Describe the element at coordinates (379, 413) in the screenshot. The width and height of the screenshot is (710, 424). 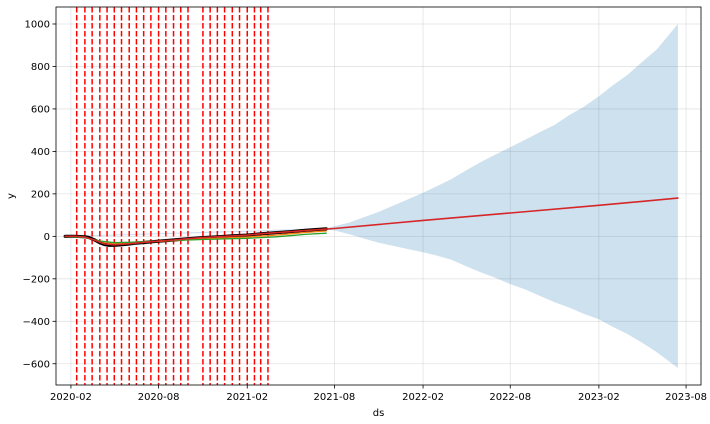
I see `x-axis-label: ds` at that location.